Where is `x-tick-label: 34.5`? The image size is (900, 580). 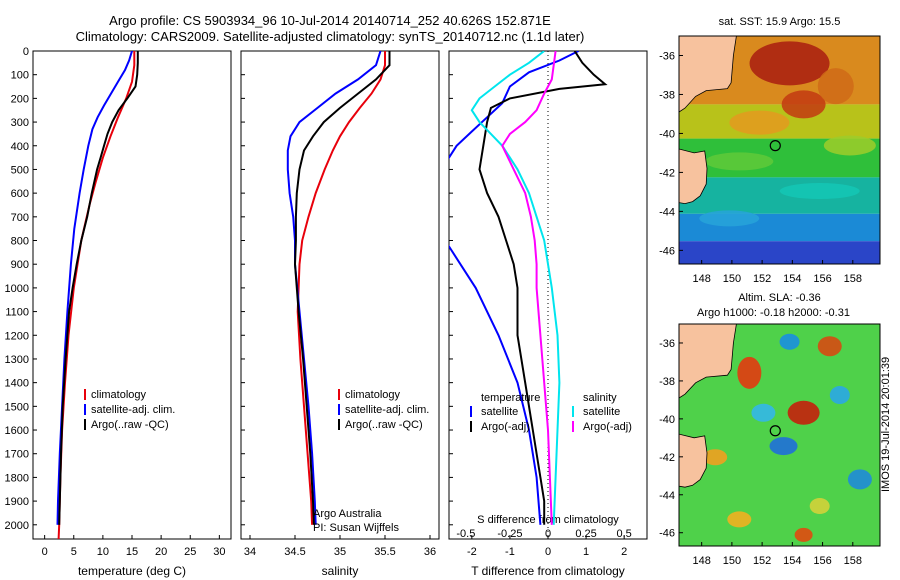
x-tick-label: 34.5 is located at coordinates (294, 552).